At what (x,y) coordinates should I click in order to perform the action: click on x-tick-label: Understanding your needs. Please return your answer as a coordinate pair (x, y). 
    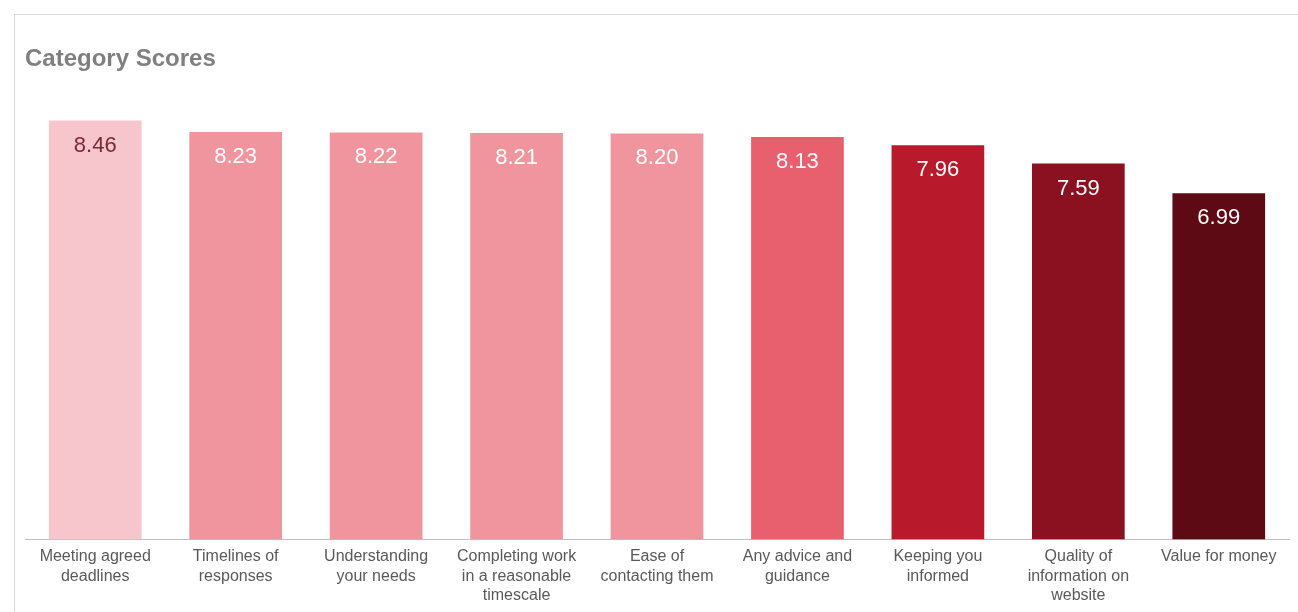
    Looking at the image, I should click on (376, 565).